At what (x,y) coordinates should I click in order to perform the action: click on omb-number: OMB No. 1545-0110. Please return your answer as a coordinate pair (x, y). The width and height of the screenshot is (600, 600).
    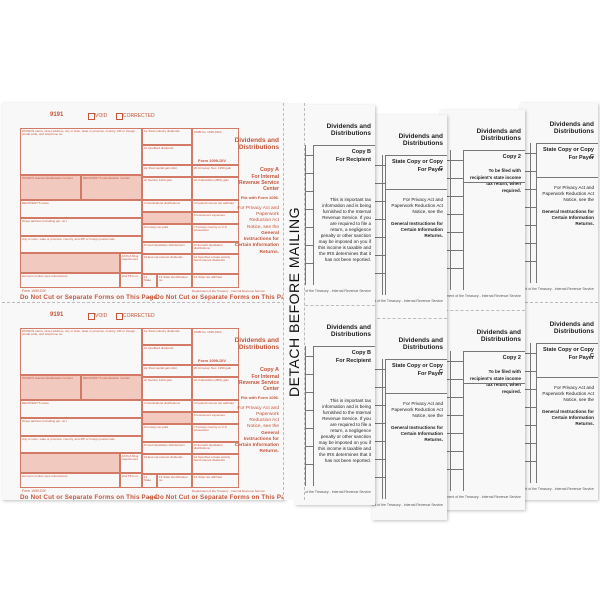
    Looking at the image, I should click on (208, 132).